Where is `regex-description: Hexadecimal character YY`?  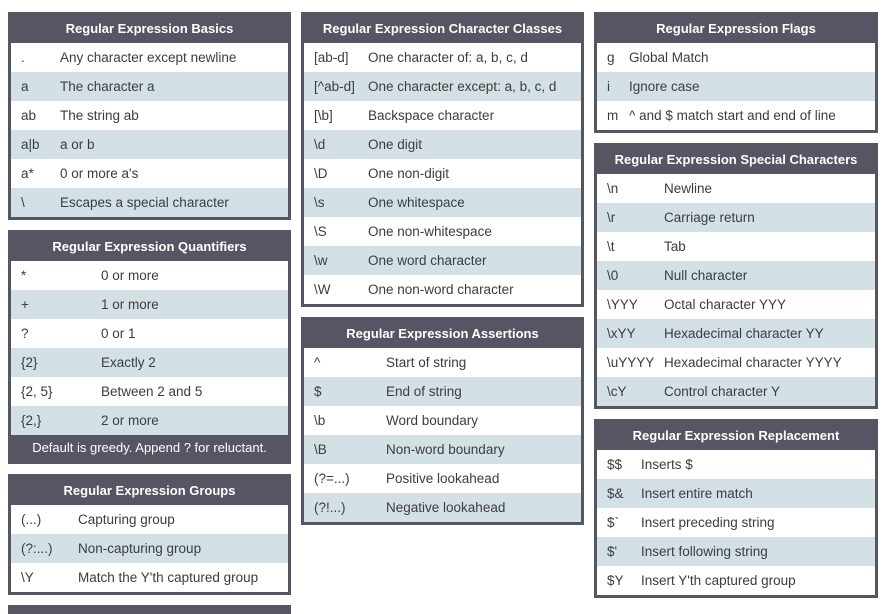
regex-description: Hexadecimal character YY is located at coordinates (744, 333).